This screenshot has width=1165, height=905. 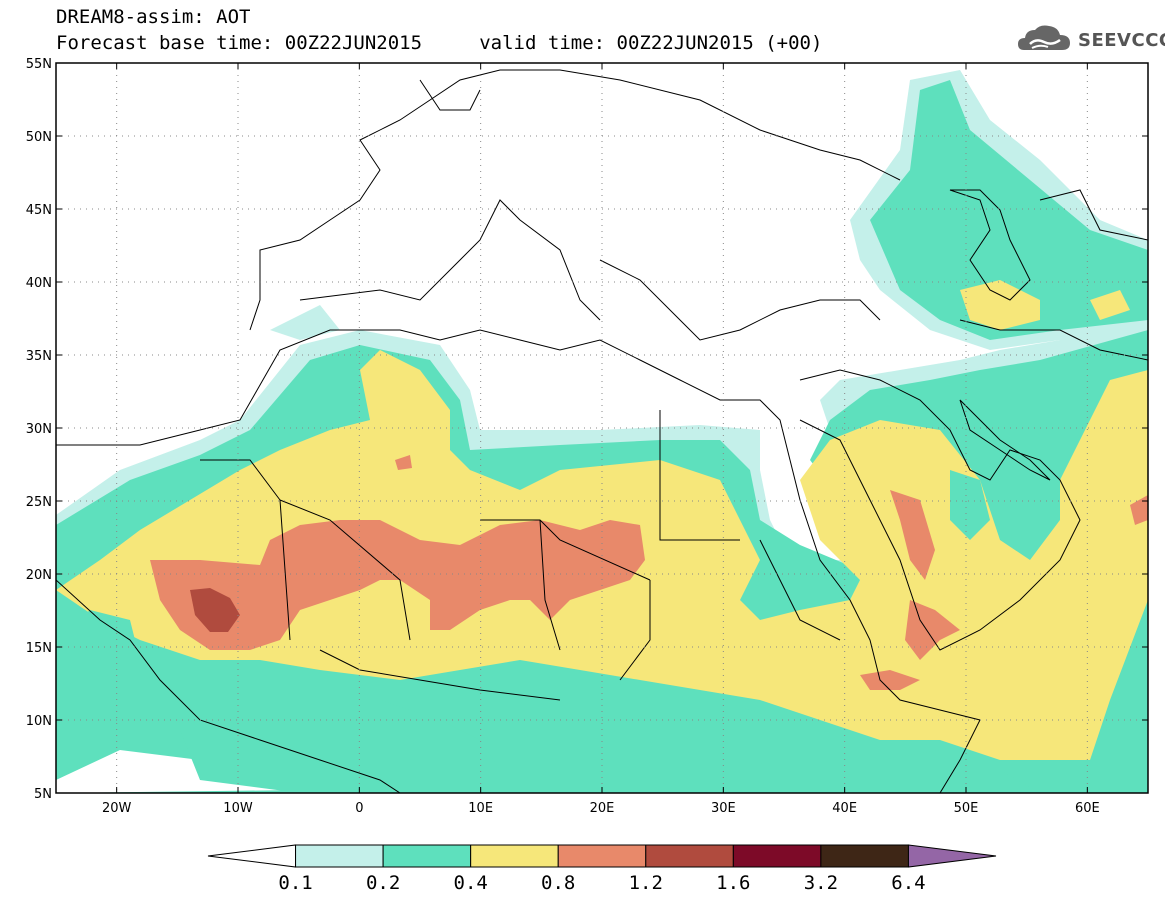 What do you see at coordinates (908, 883) in the screenshot?
I see `colorbar-level-label: 6.4` at bounding box center [908, 883].